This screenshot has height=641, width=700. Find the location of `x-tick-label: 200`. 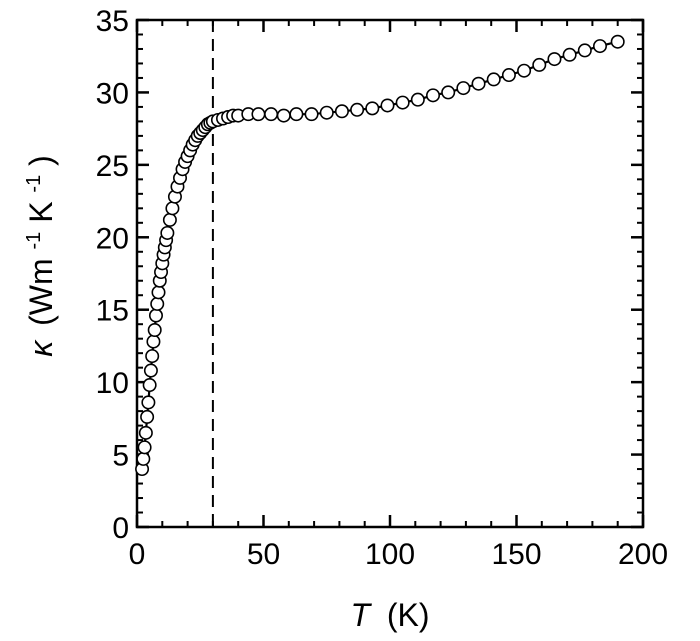

x-tick-label: 200 is located at coordinates (643, 554).